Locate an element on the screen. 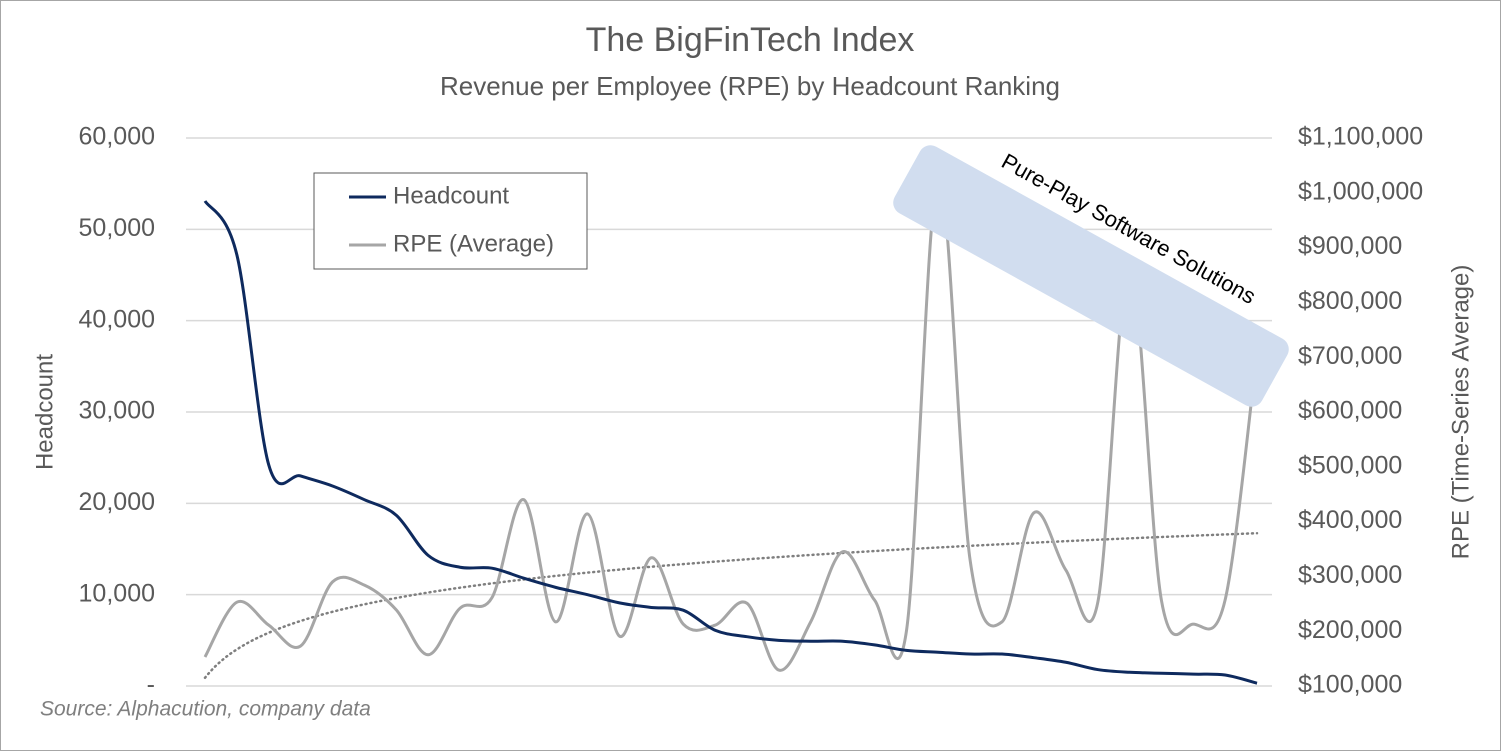  y-axis-title: Headcount is located at coordinates (44, 412).